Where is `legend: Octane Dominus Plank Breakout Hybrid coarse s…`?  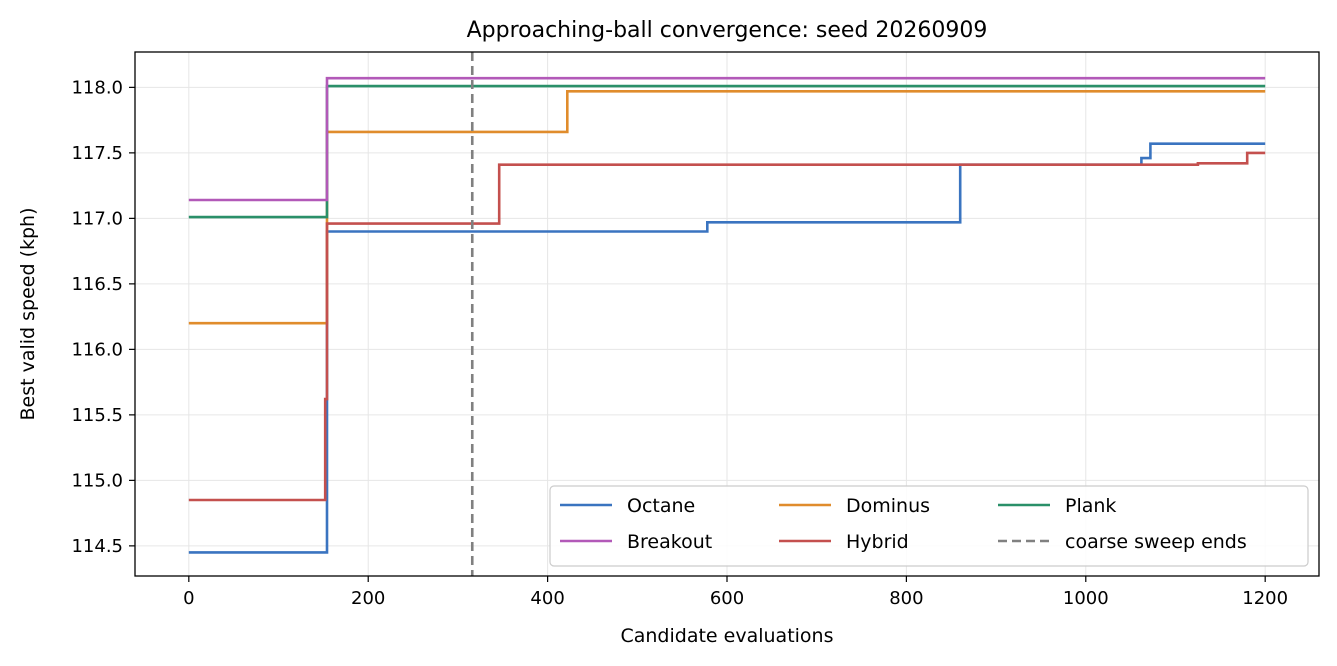
legend: Octane Dominus Plank Breakout Hybrid coarse s… is located at coordinates (929, 526).